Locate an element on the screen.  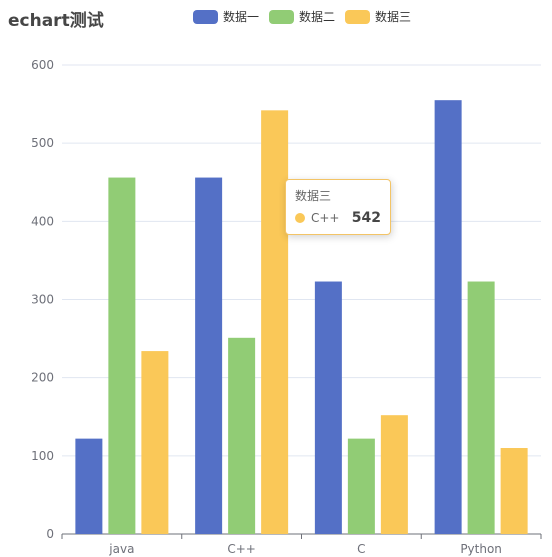
tooltip-value: 542 is located at coordinates (366, 218).